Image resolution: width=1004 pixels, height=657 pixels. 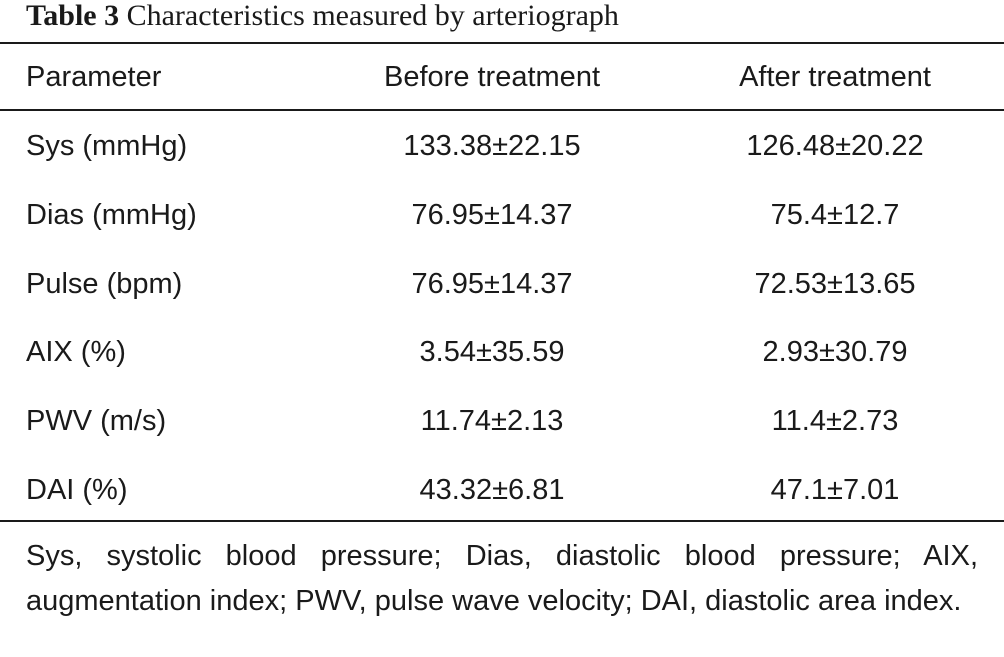 What do you see at coordinates (502, 110) in the screenshot?
I see `table-header-rule` at bounding box center [502, 110].